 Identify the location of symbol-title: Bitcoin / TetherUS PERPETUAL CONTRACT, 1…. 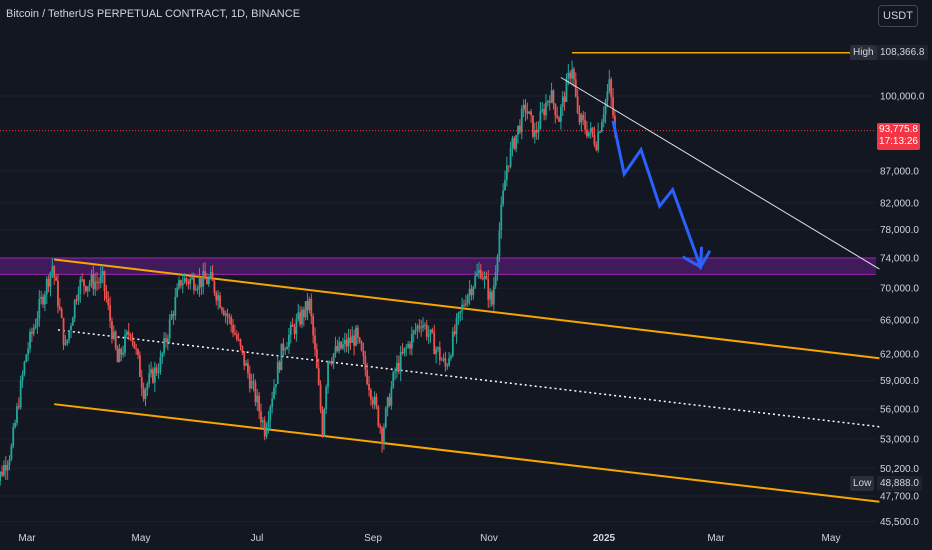
(153, 14).